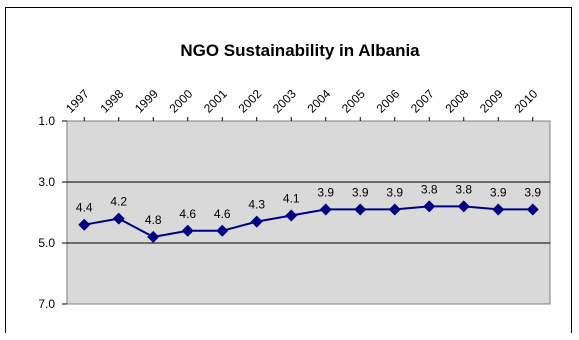 This screenshot has width=579, height=340. Describe the element at coordinates (181, 101) in the screenshot. I see `x-tick-label: 2000` at that location.